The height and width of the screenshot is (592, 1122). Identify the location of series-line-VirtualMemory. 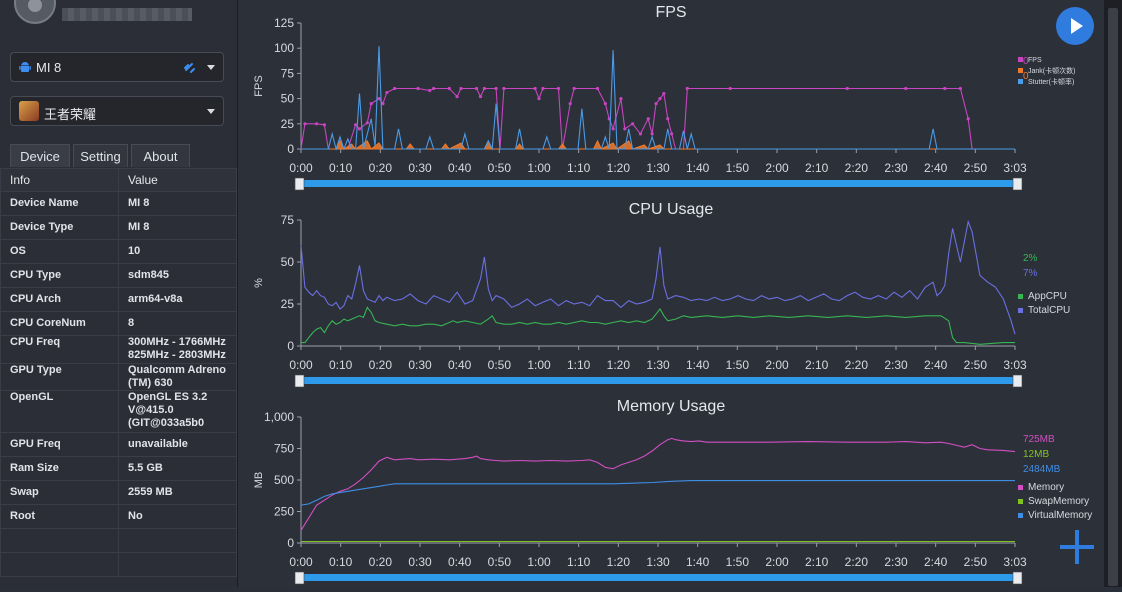
(657, 493).